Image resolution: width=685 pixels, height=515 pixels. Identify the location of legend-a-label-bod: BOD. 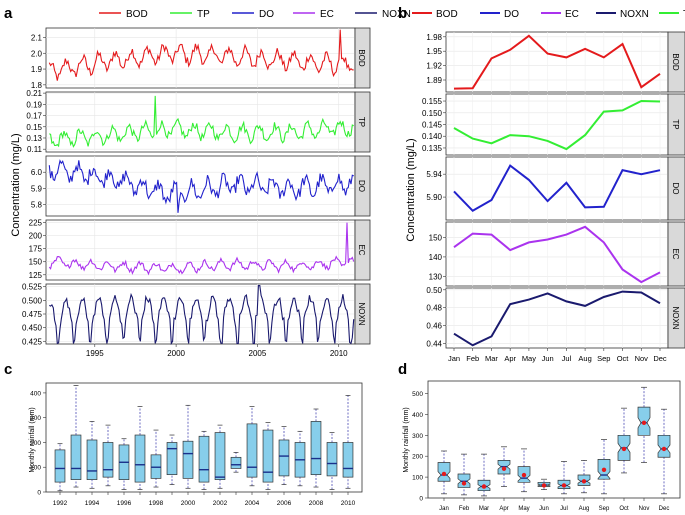
(137, 14).